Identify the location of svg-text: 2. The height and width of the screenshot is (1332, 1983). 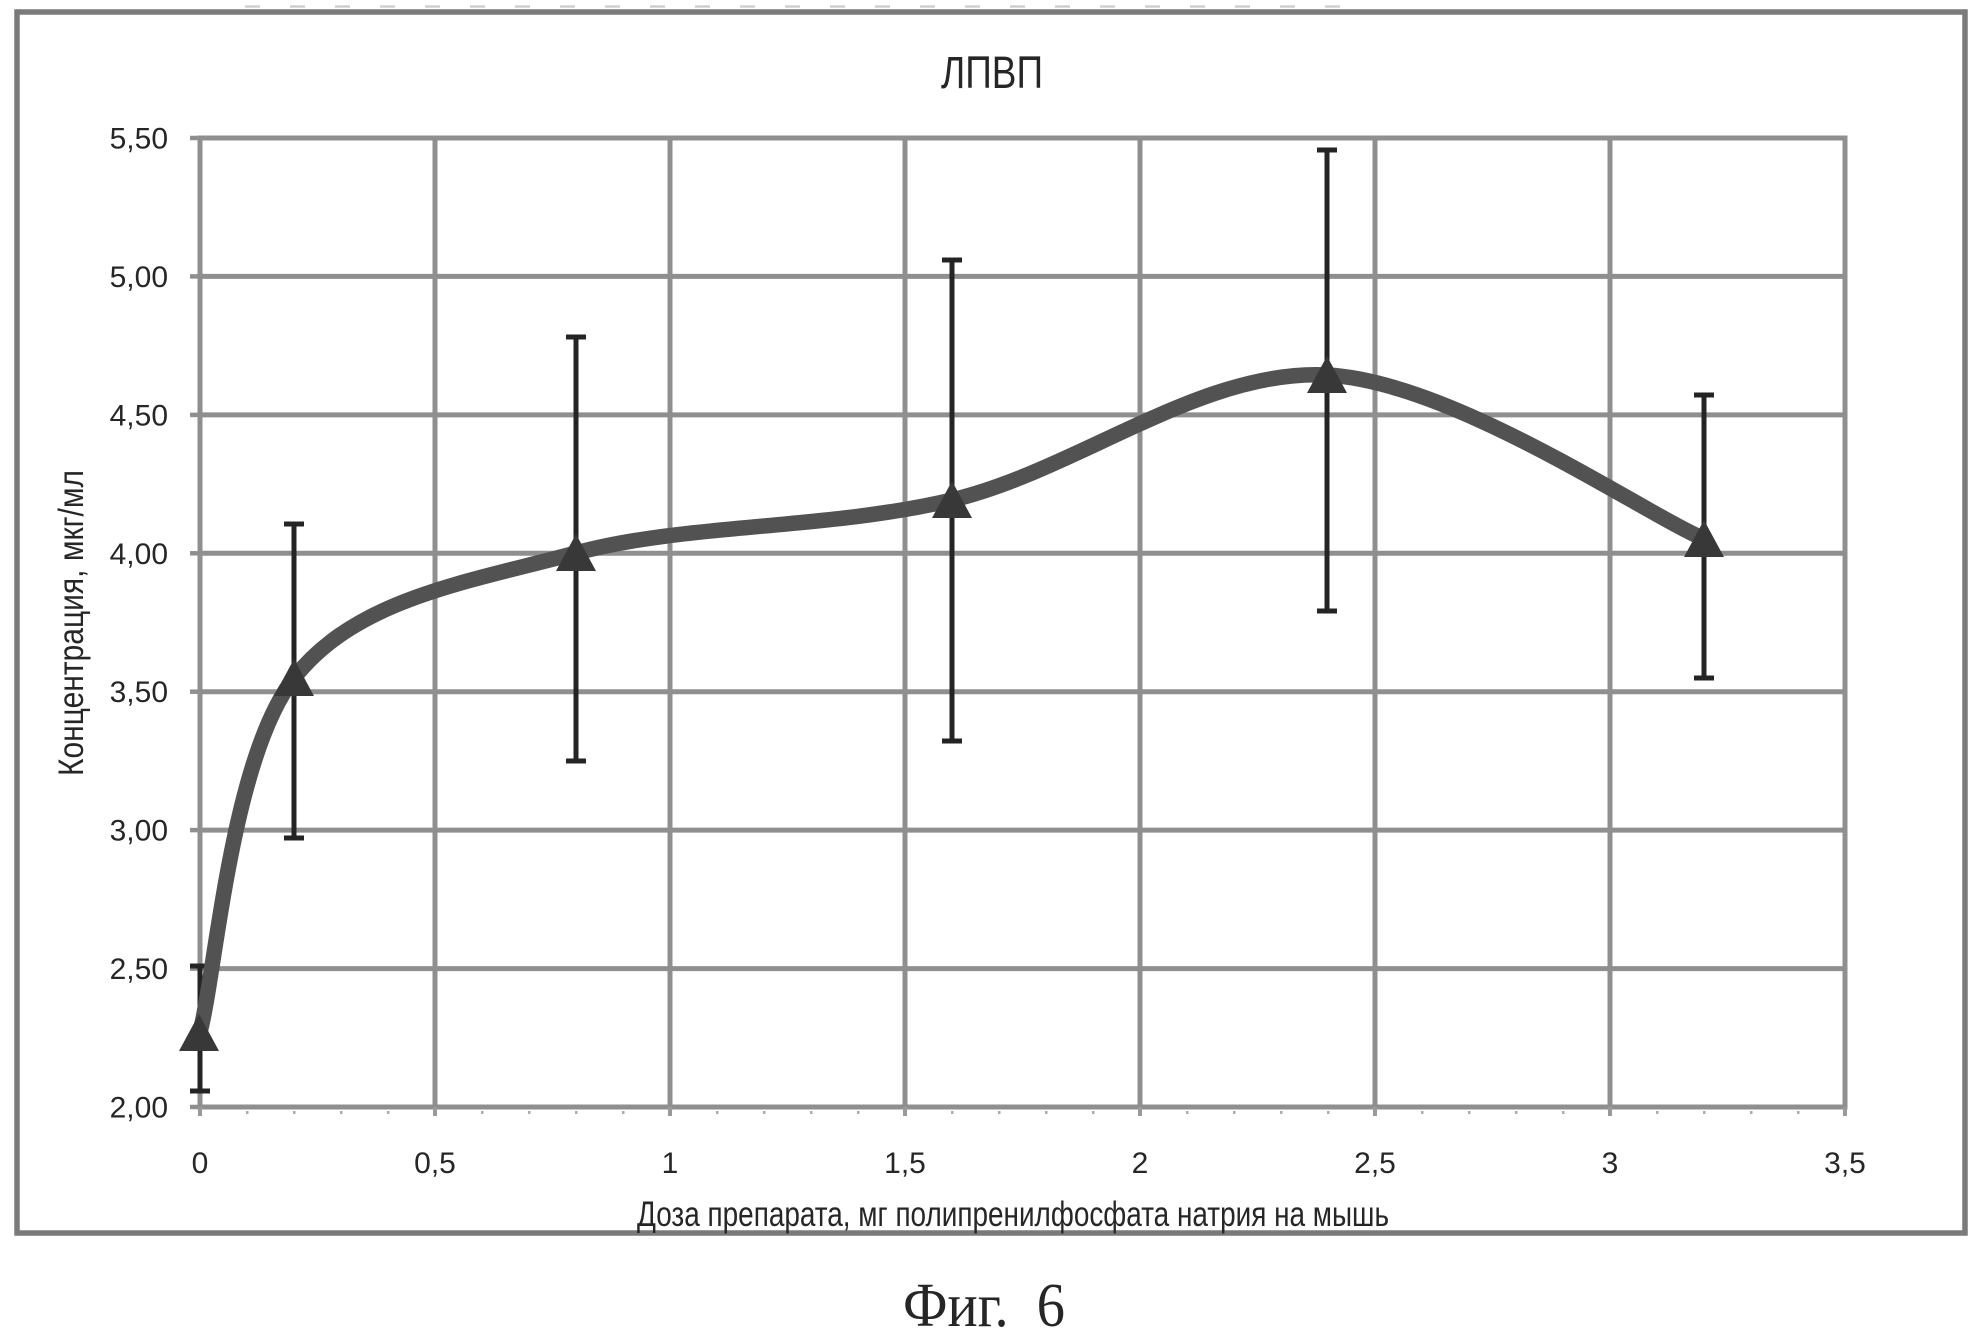
(1140, 1163).